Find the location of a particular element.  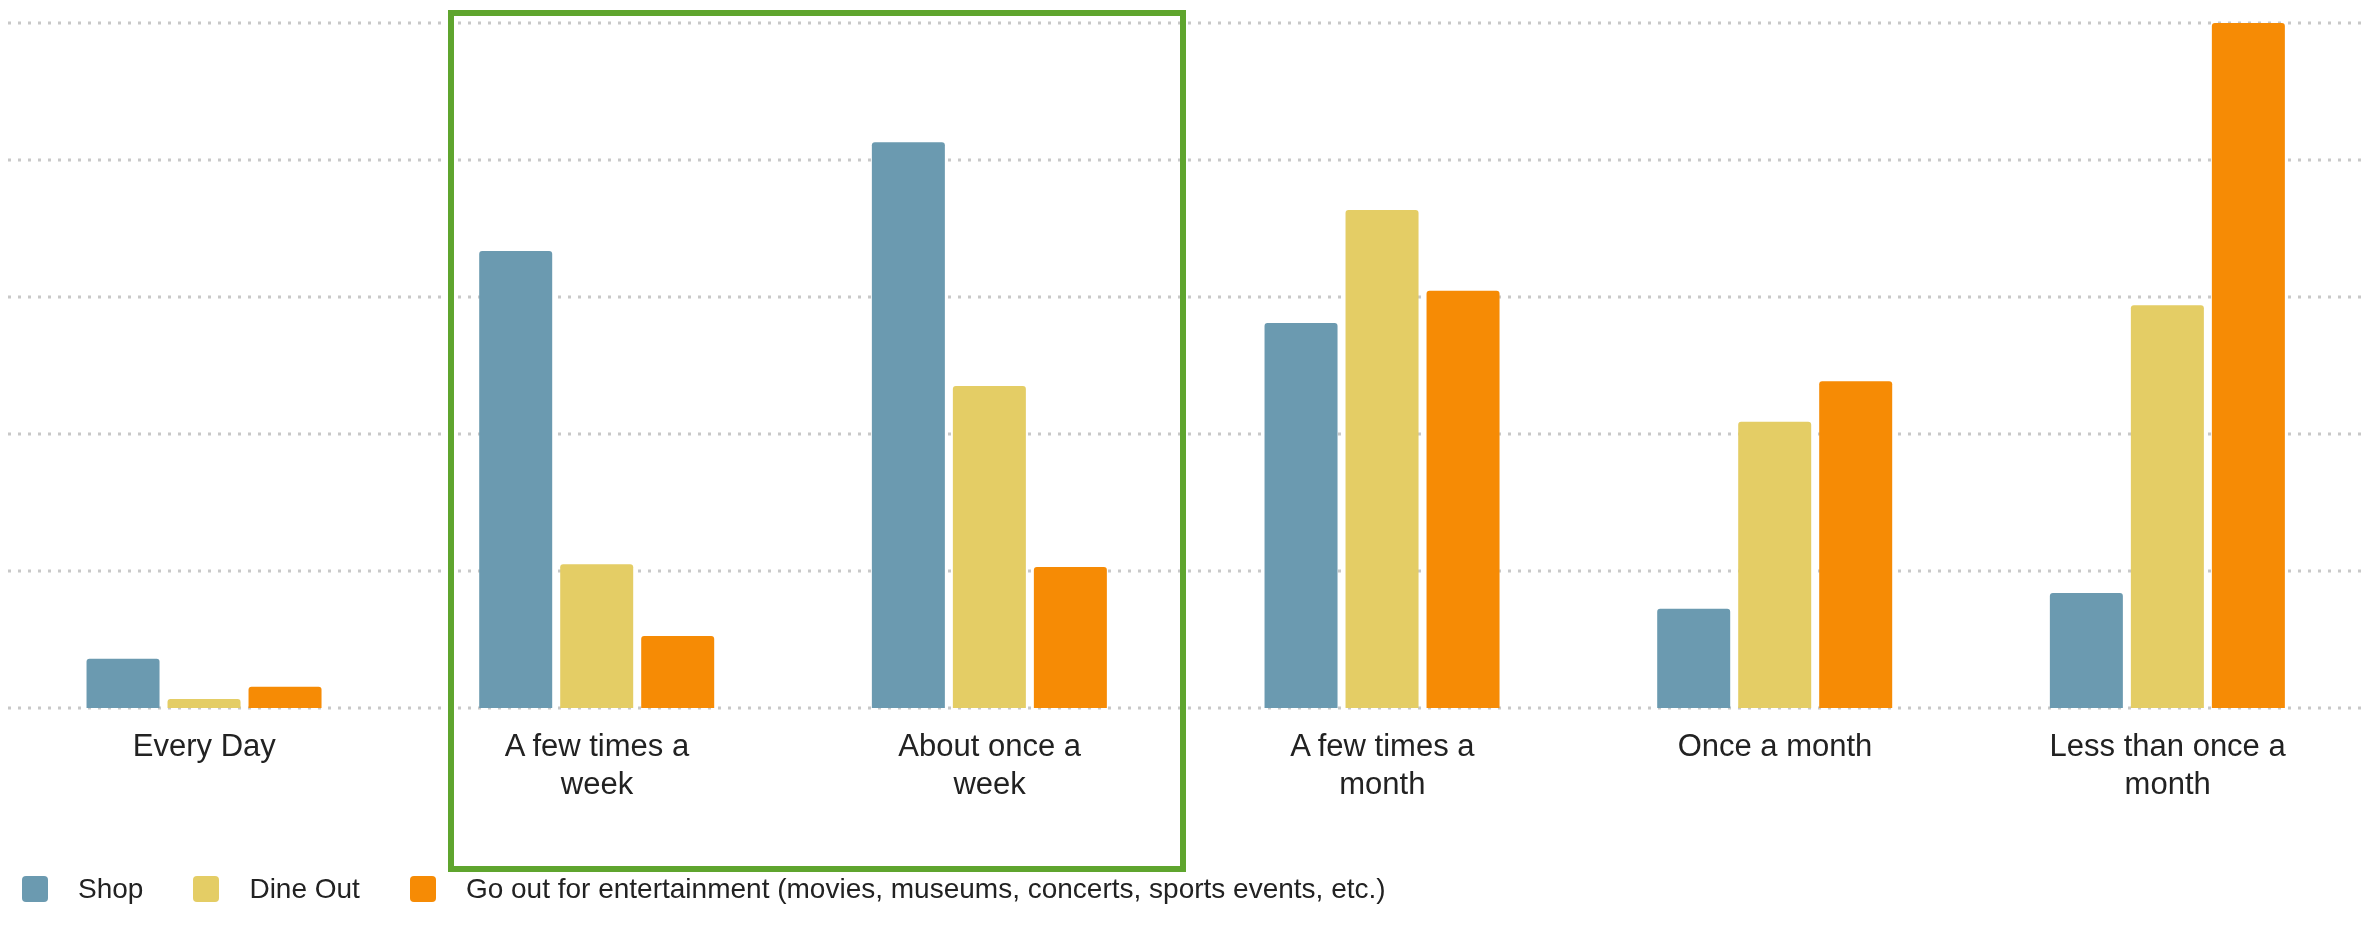

legend-label: Dine Out is located at coordinates (304, 889).